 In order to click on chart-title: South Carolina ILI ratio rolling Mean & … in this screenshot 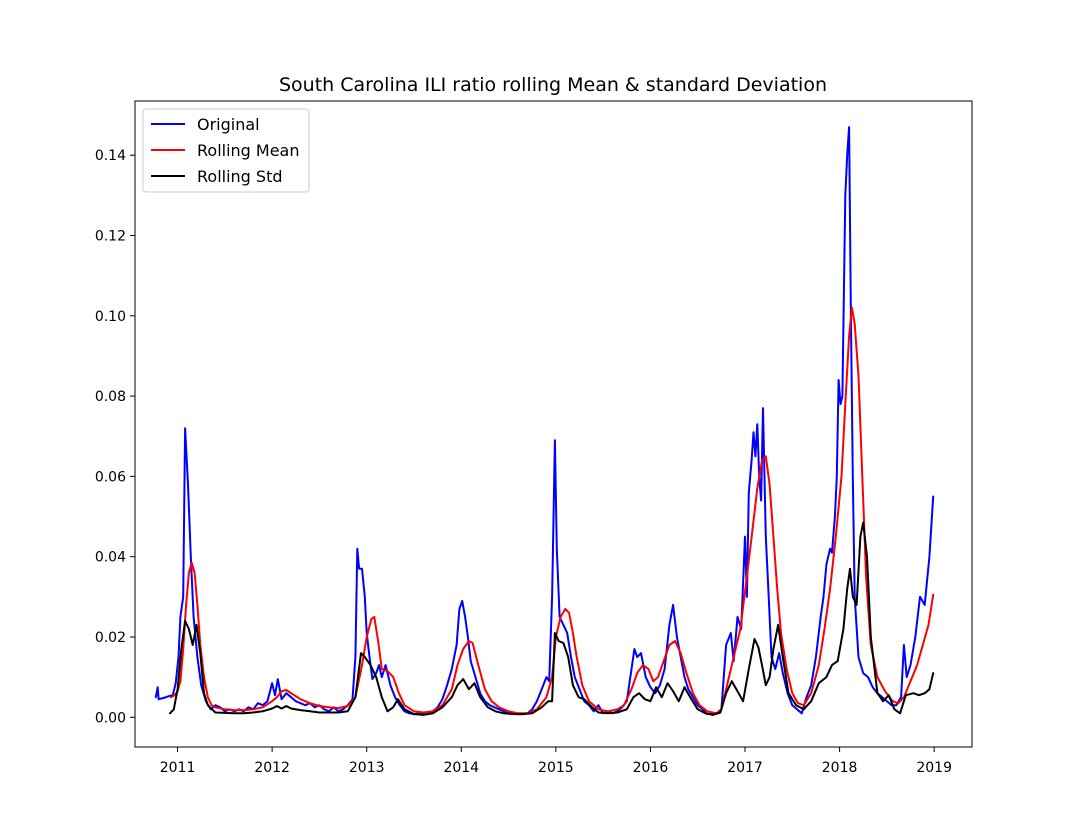, I will do `click(553, 85)`.